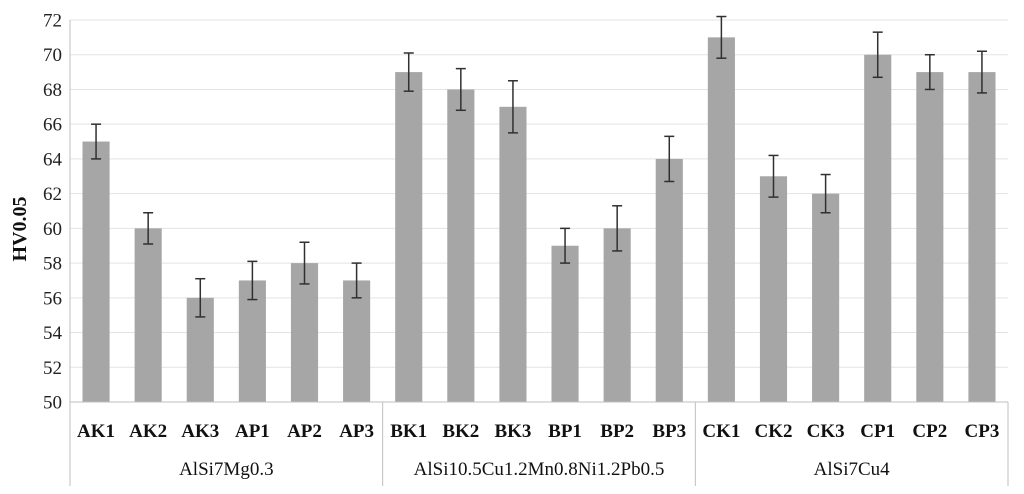  What do you see at coordinates (408, 431) in the screenshot?
I see `category-label: BK1` at bounding box center [408, 431].